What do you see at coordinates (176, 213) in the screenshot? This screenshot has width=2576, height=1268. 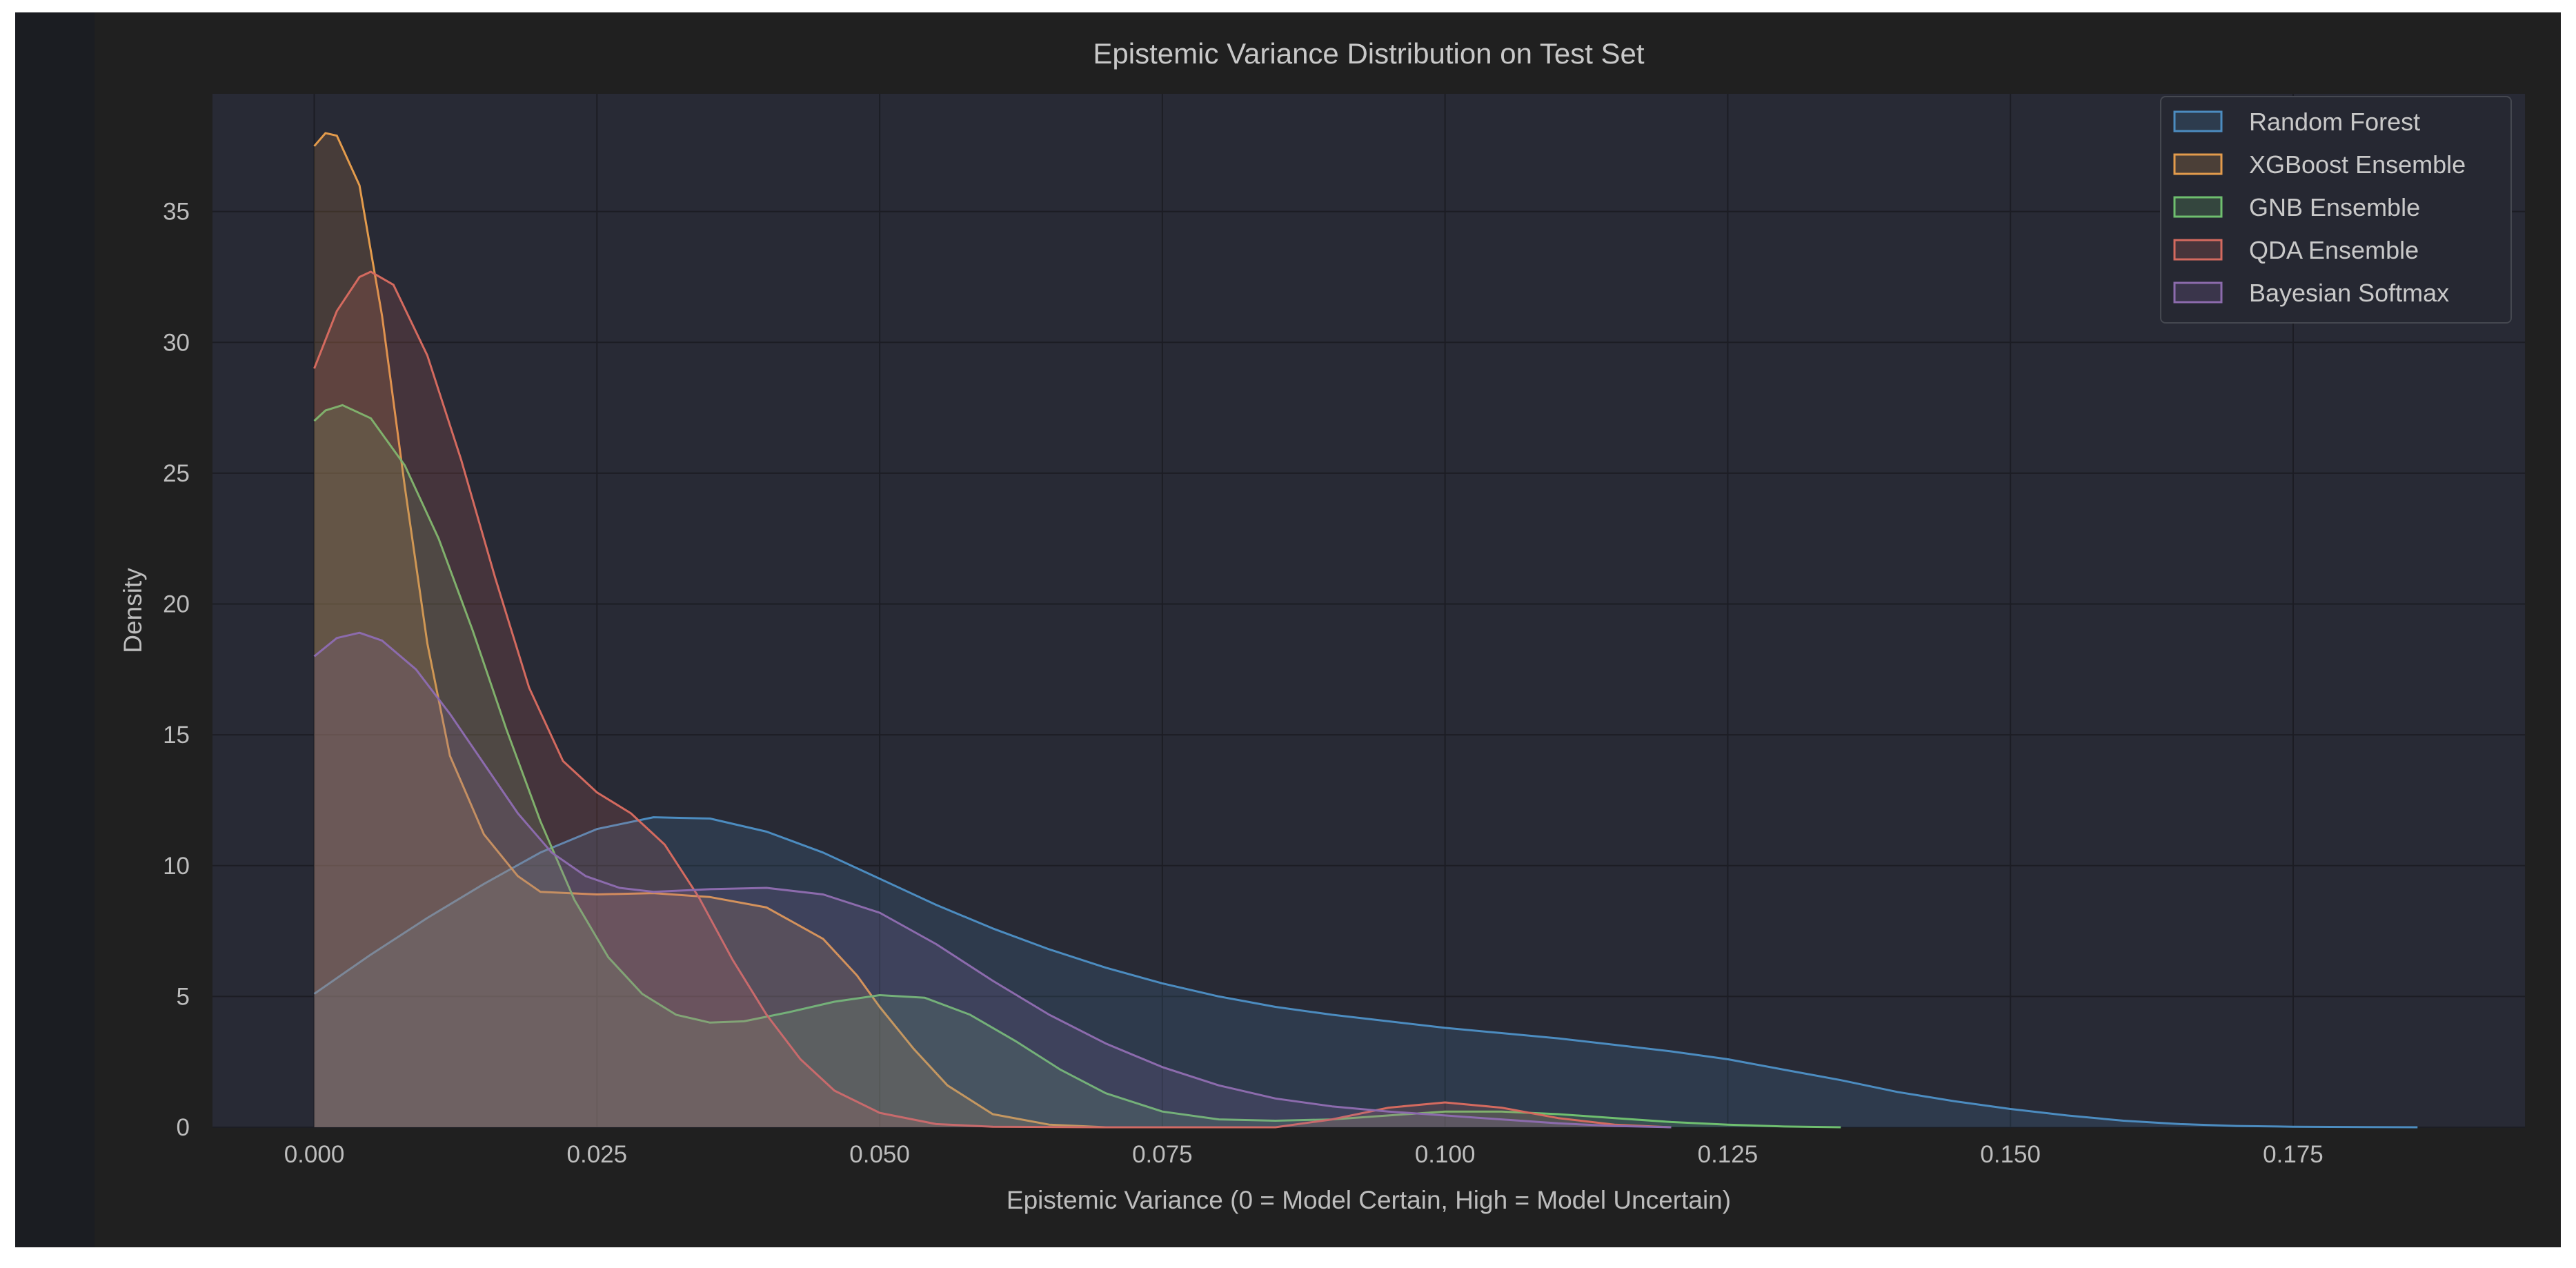 I see `y-tick-label: 35` at bounding box center [176, 213].